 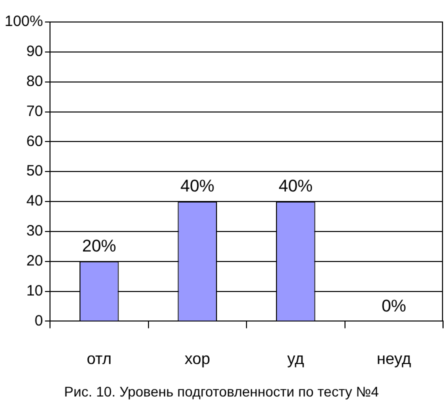 I want to click on data-label: 0%, so click(x=394, y=306).